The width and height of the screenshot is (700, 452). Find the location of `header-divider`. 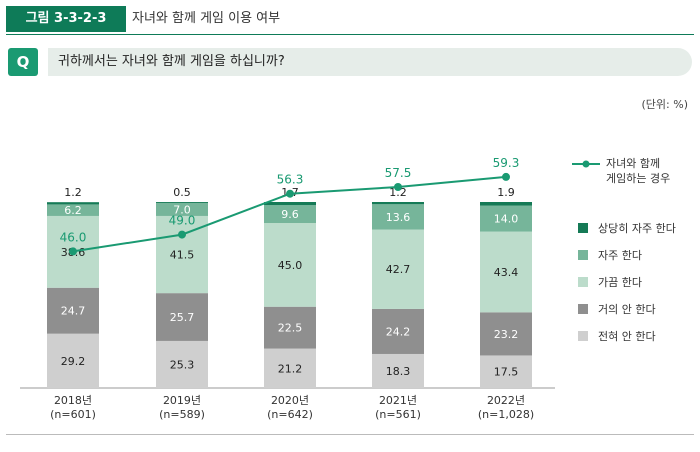

header-divider is located at coordinates (350, 34).